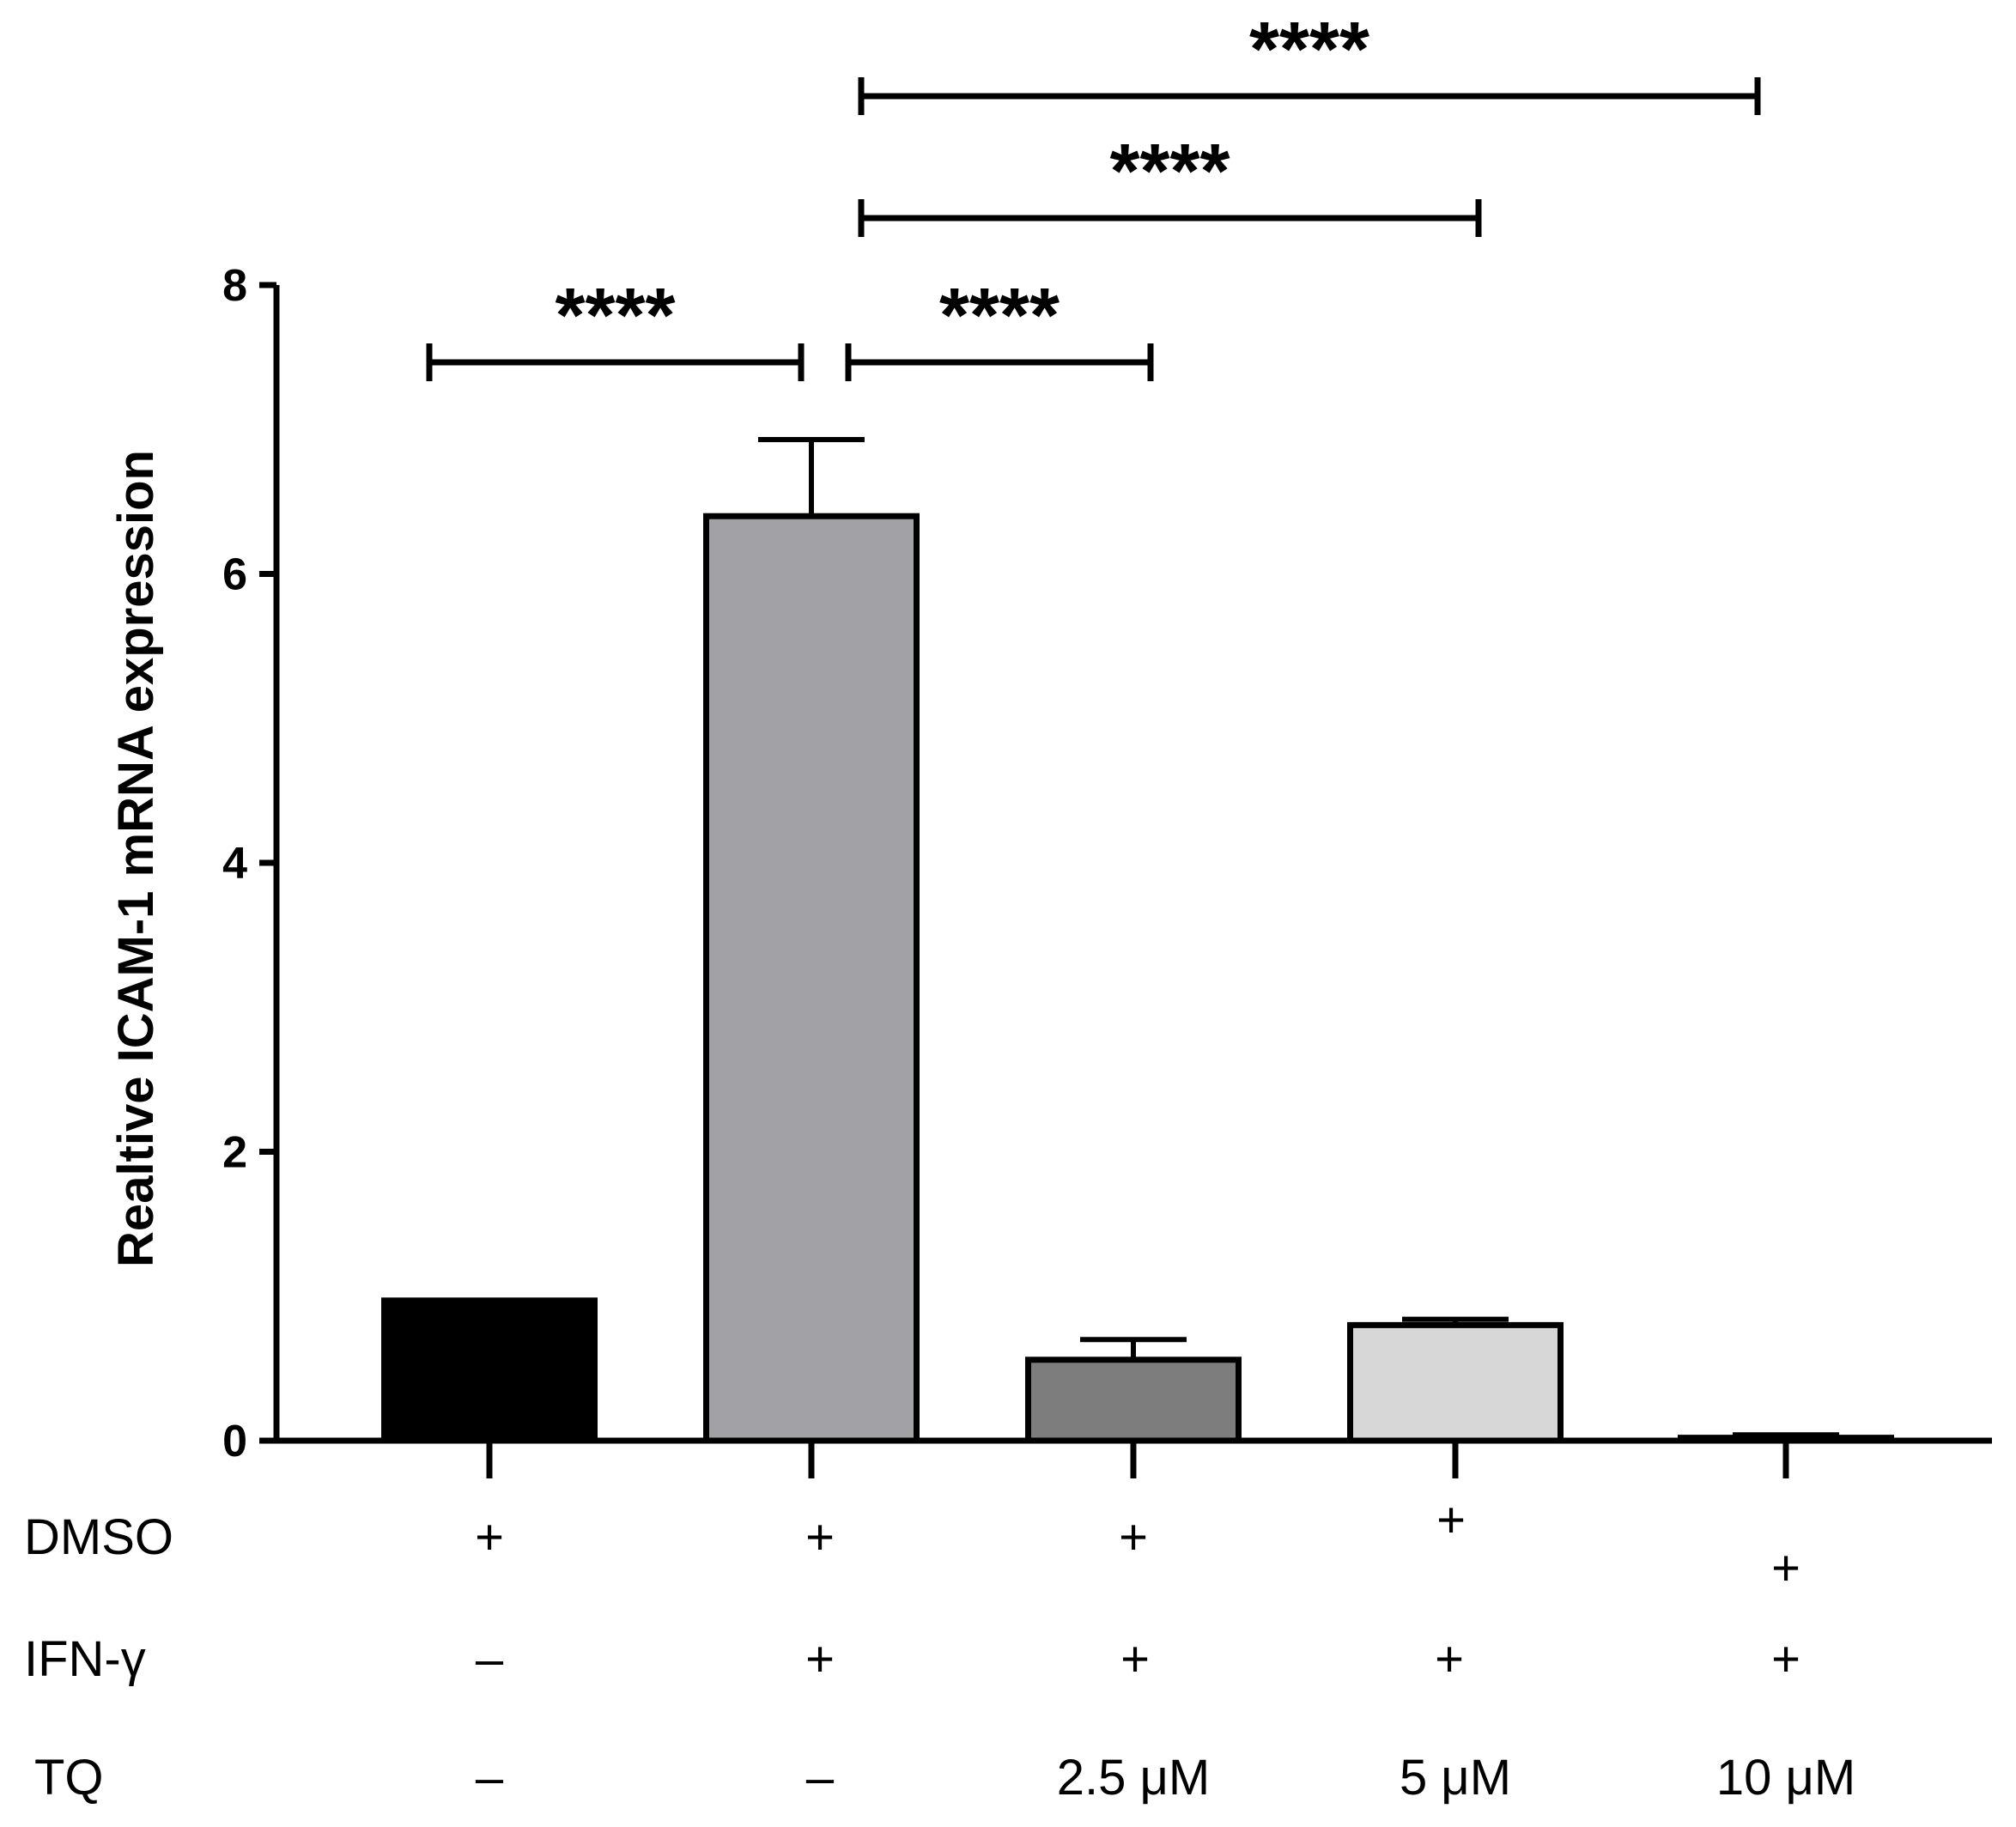 This screenshot has height=1827, width=2016. Describe the element at coordinates (235, 1153) in the screenshot. I see `y-tick-label: 2` at that location.